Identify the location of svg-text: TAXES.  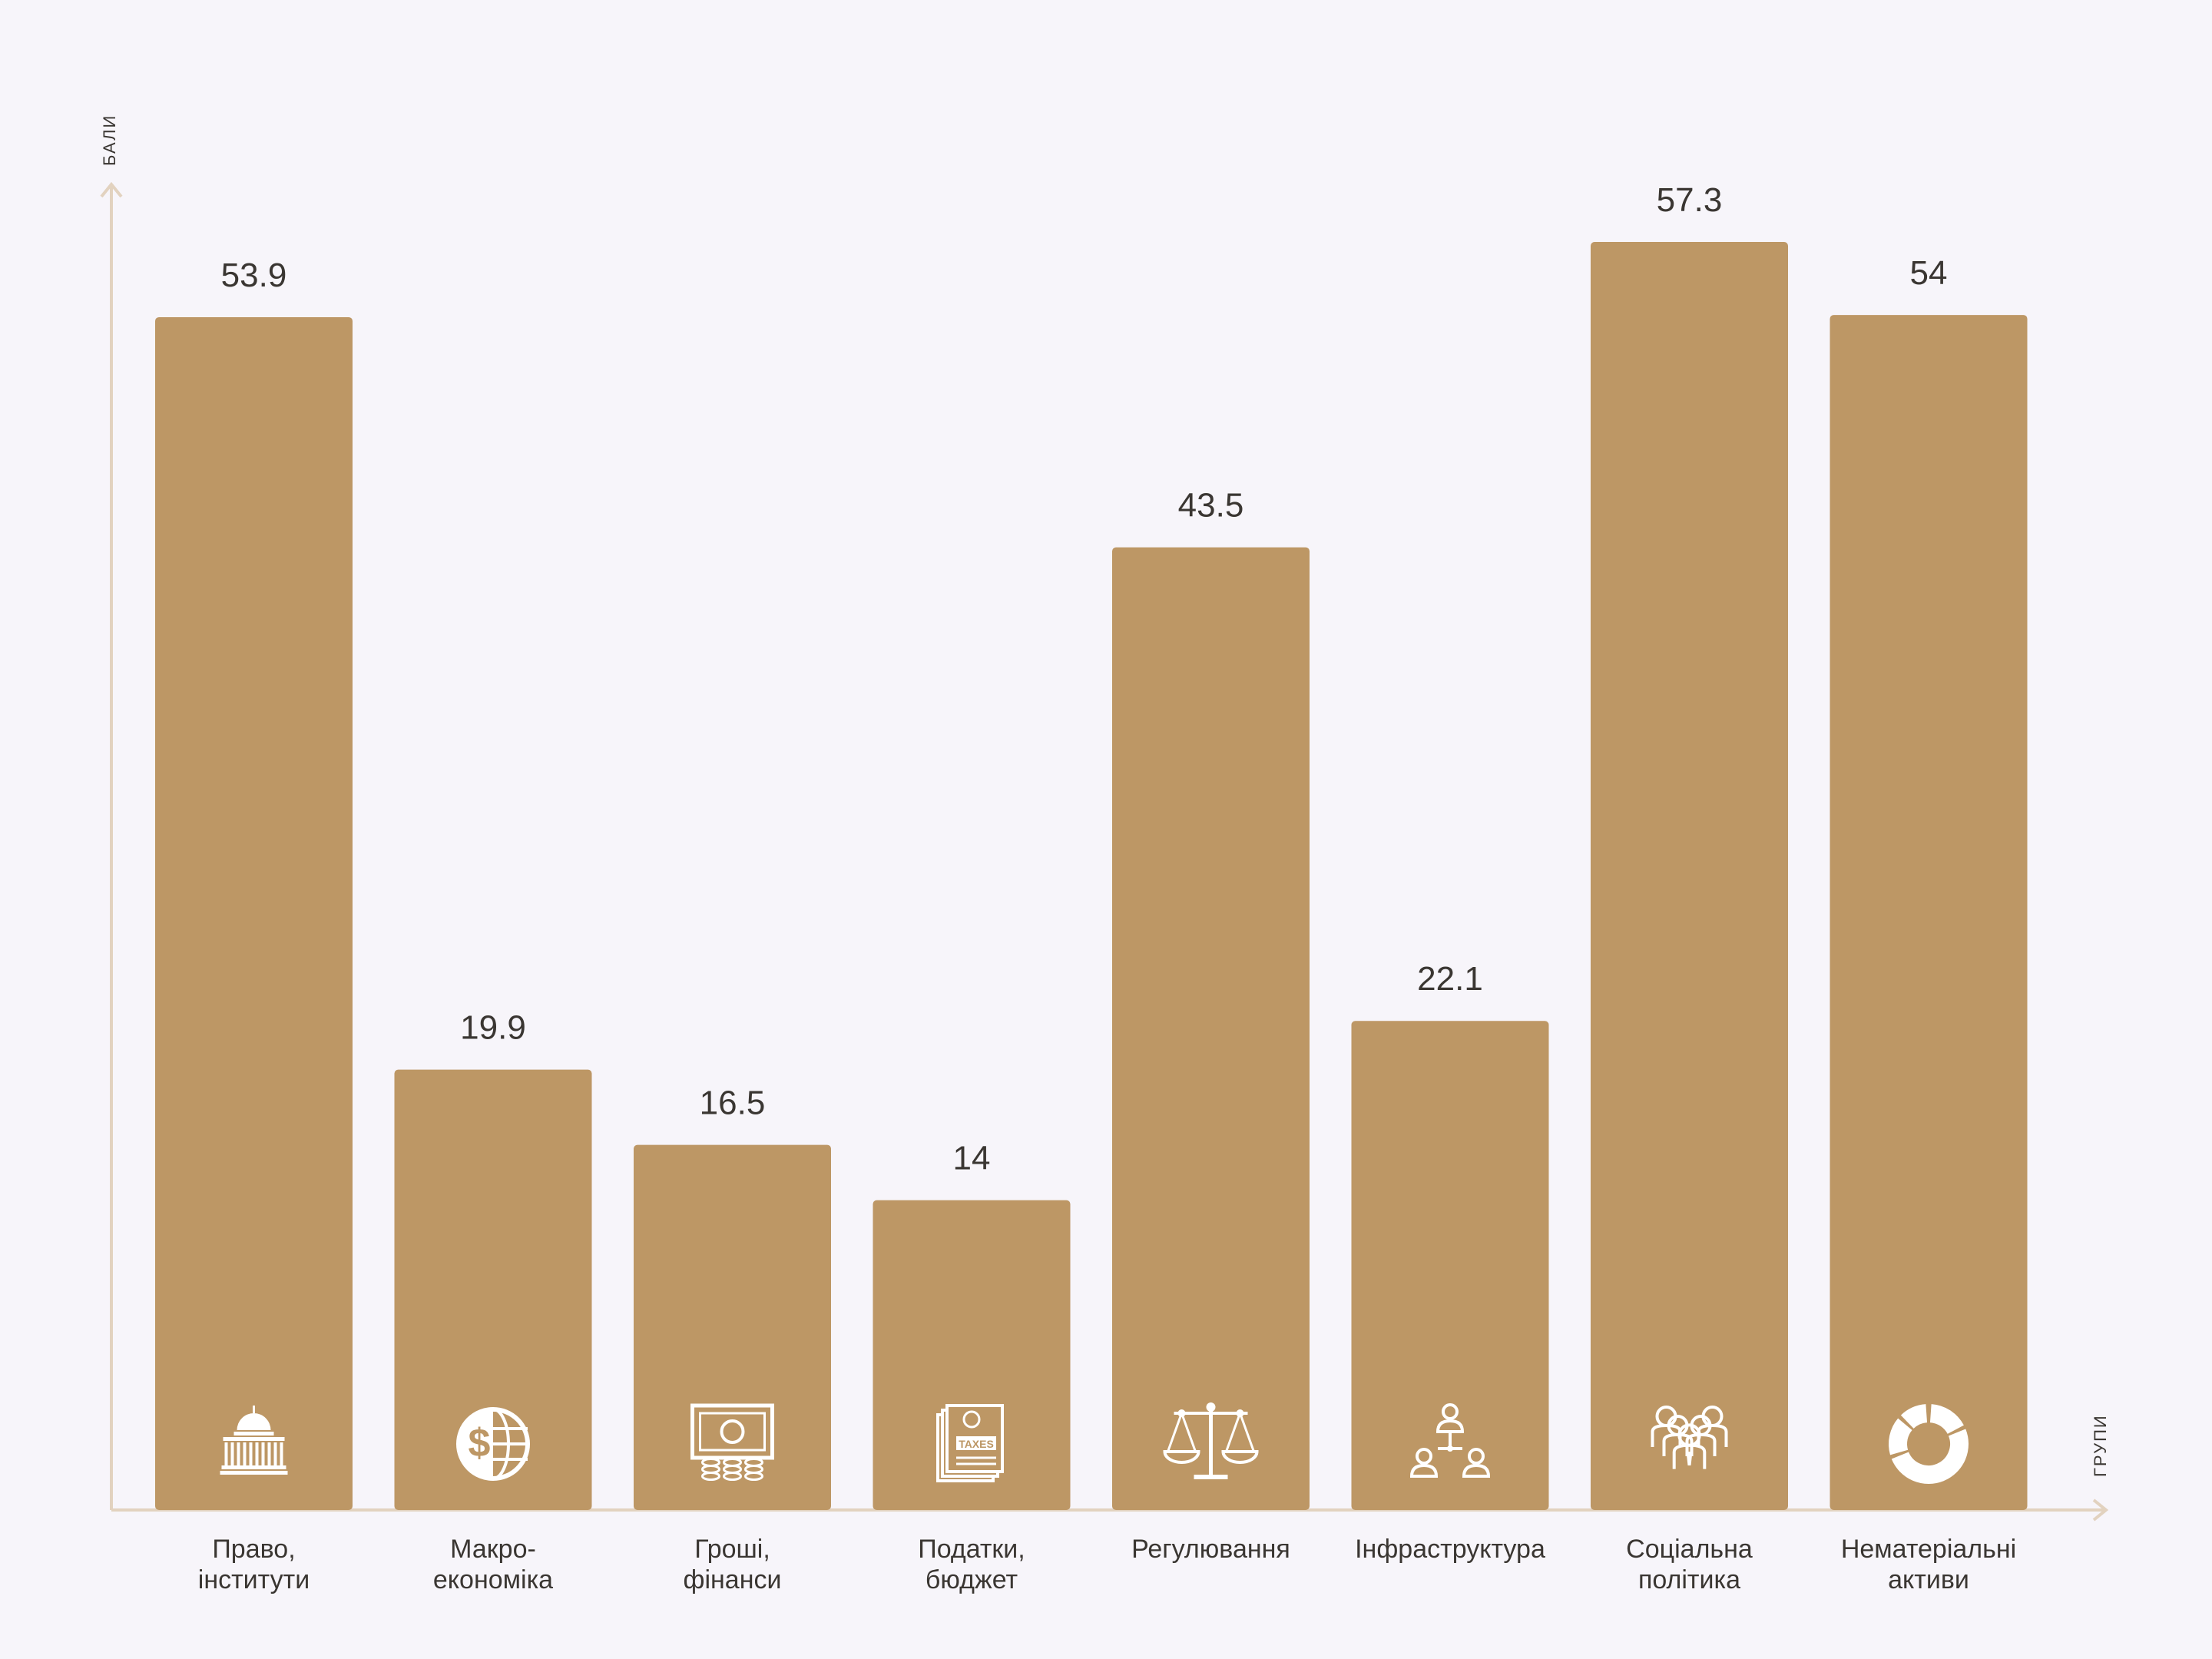
(976, 1444).